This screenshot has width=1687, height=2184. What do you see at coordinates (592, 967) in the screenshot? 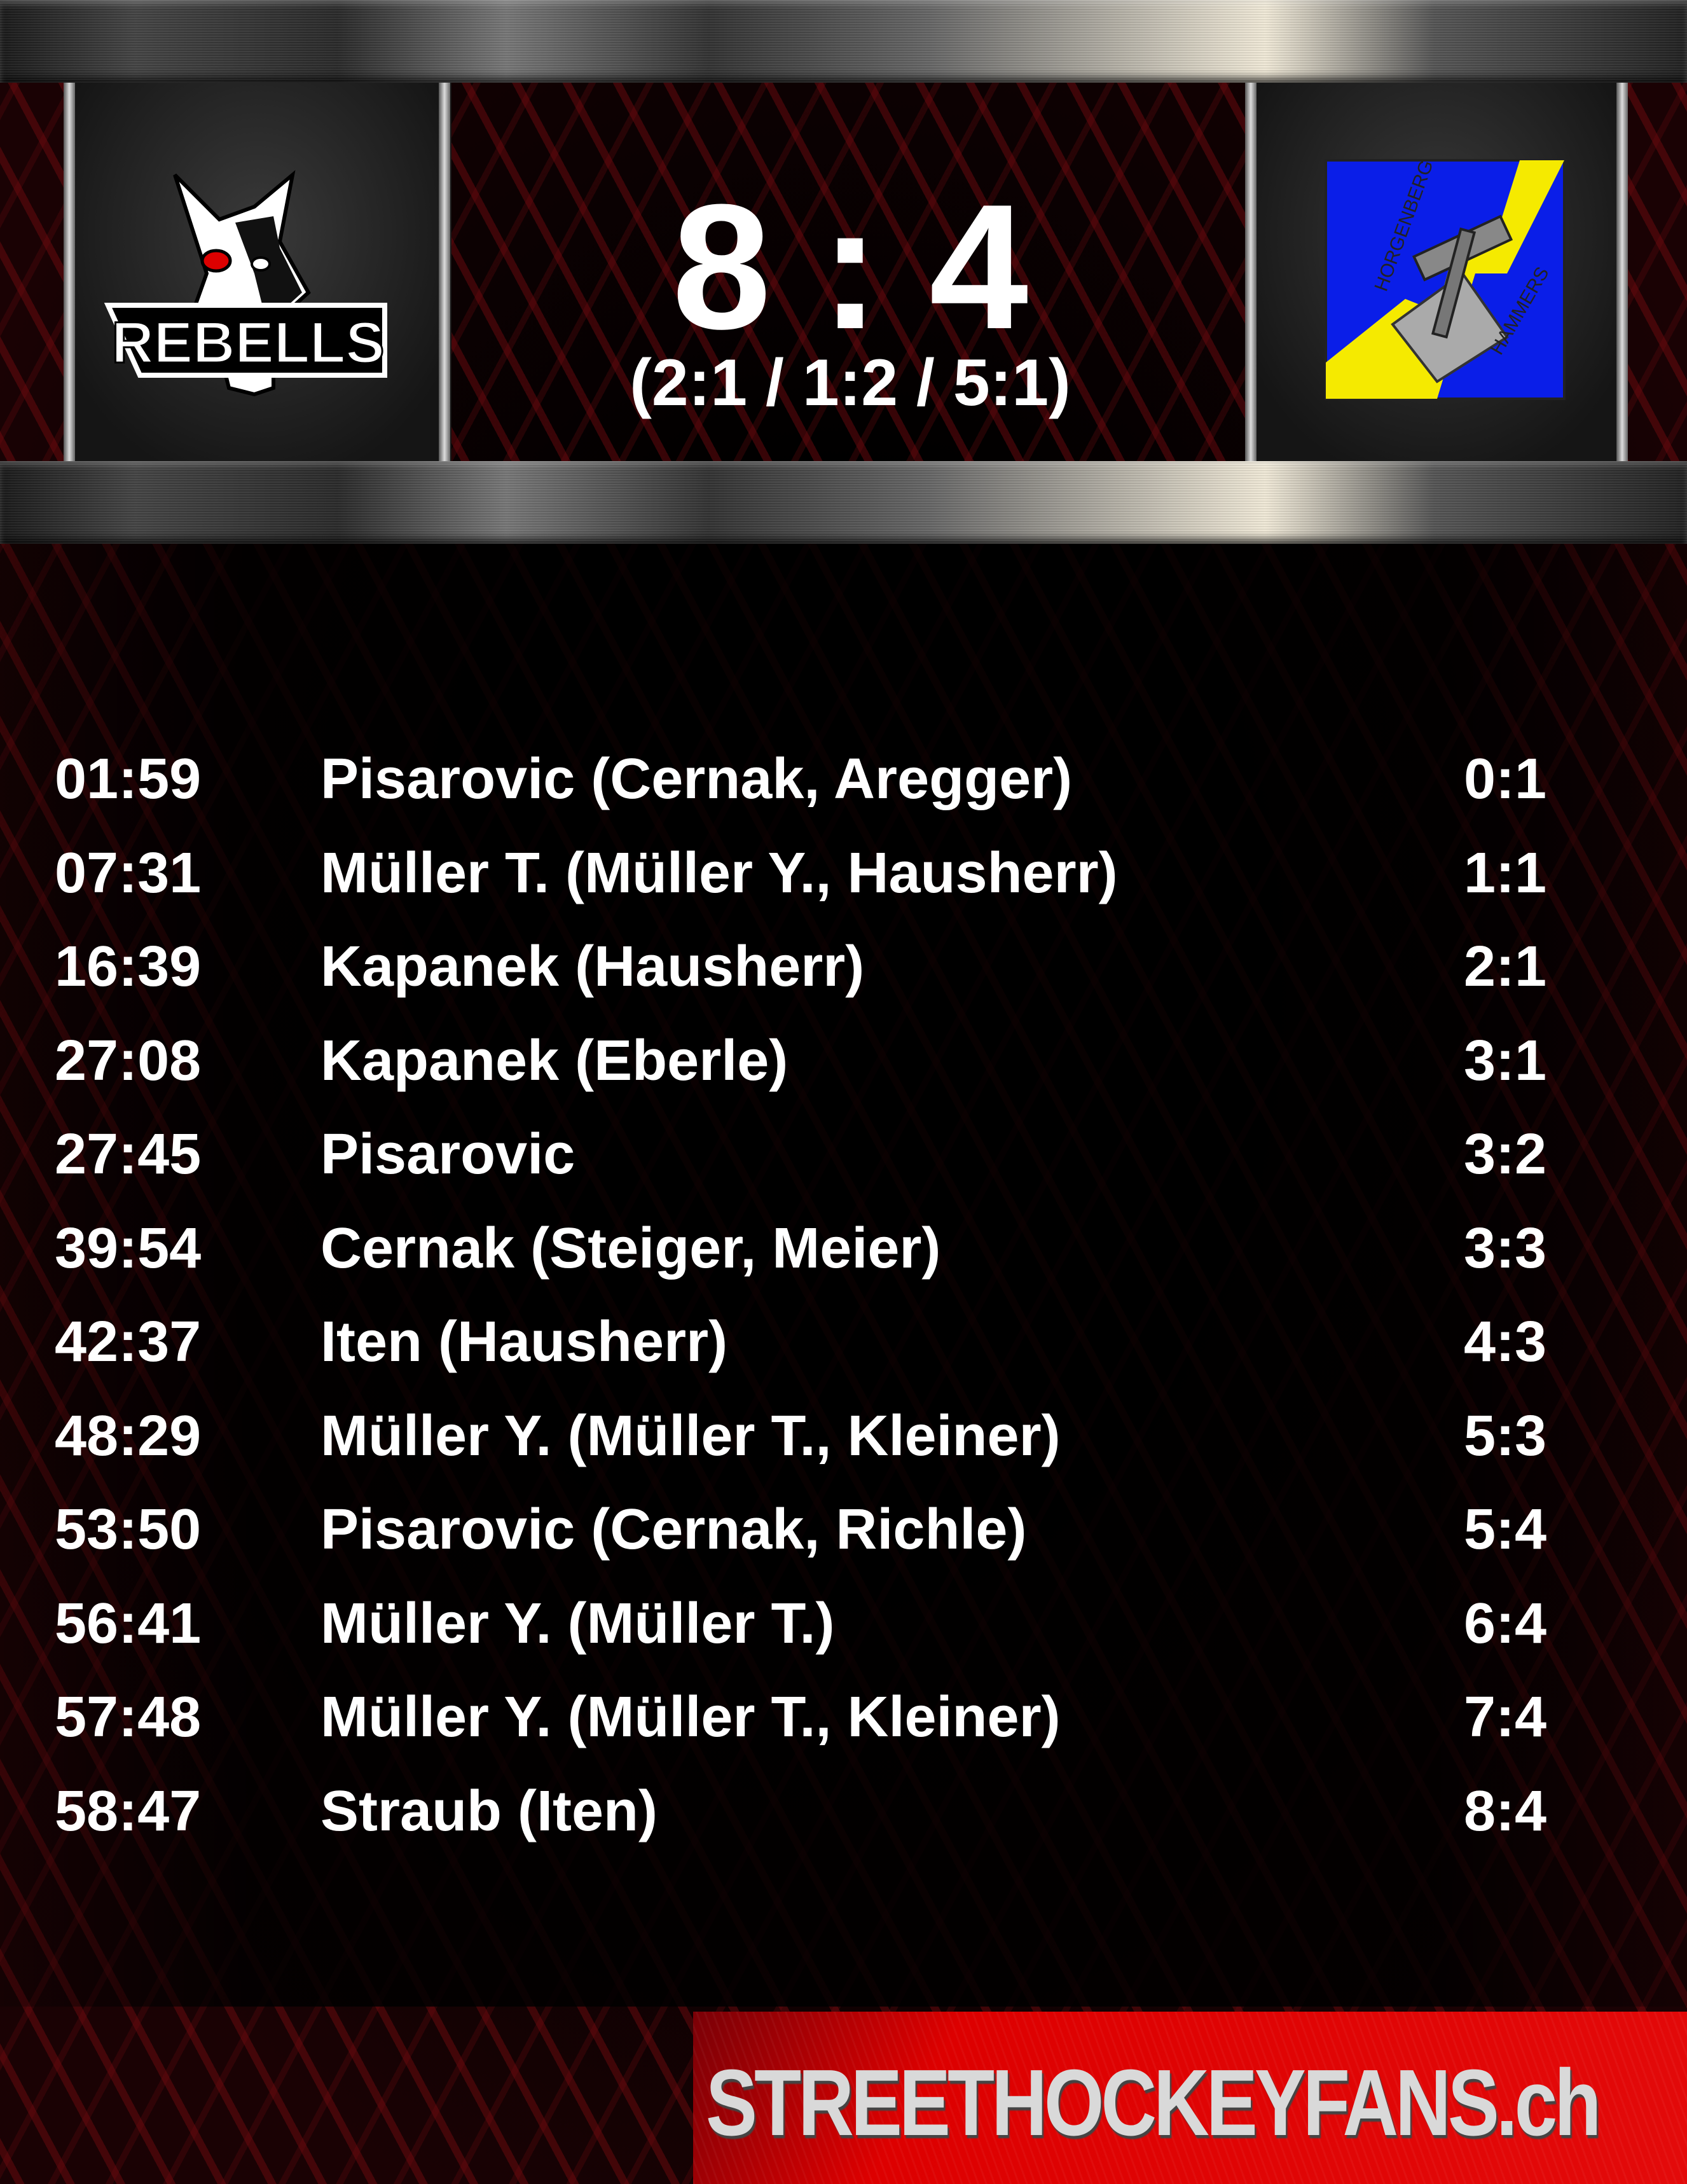
I see `goal-scorer: Kapanek (Hausherr)` at bounding box center [592, 967].